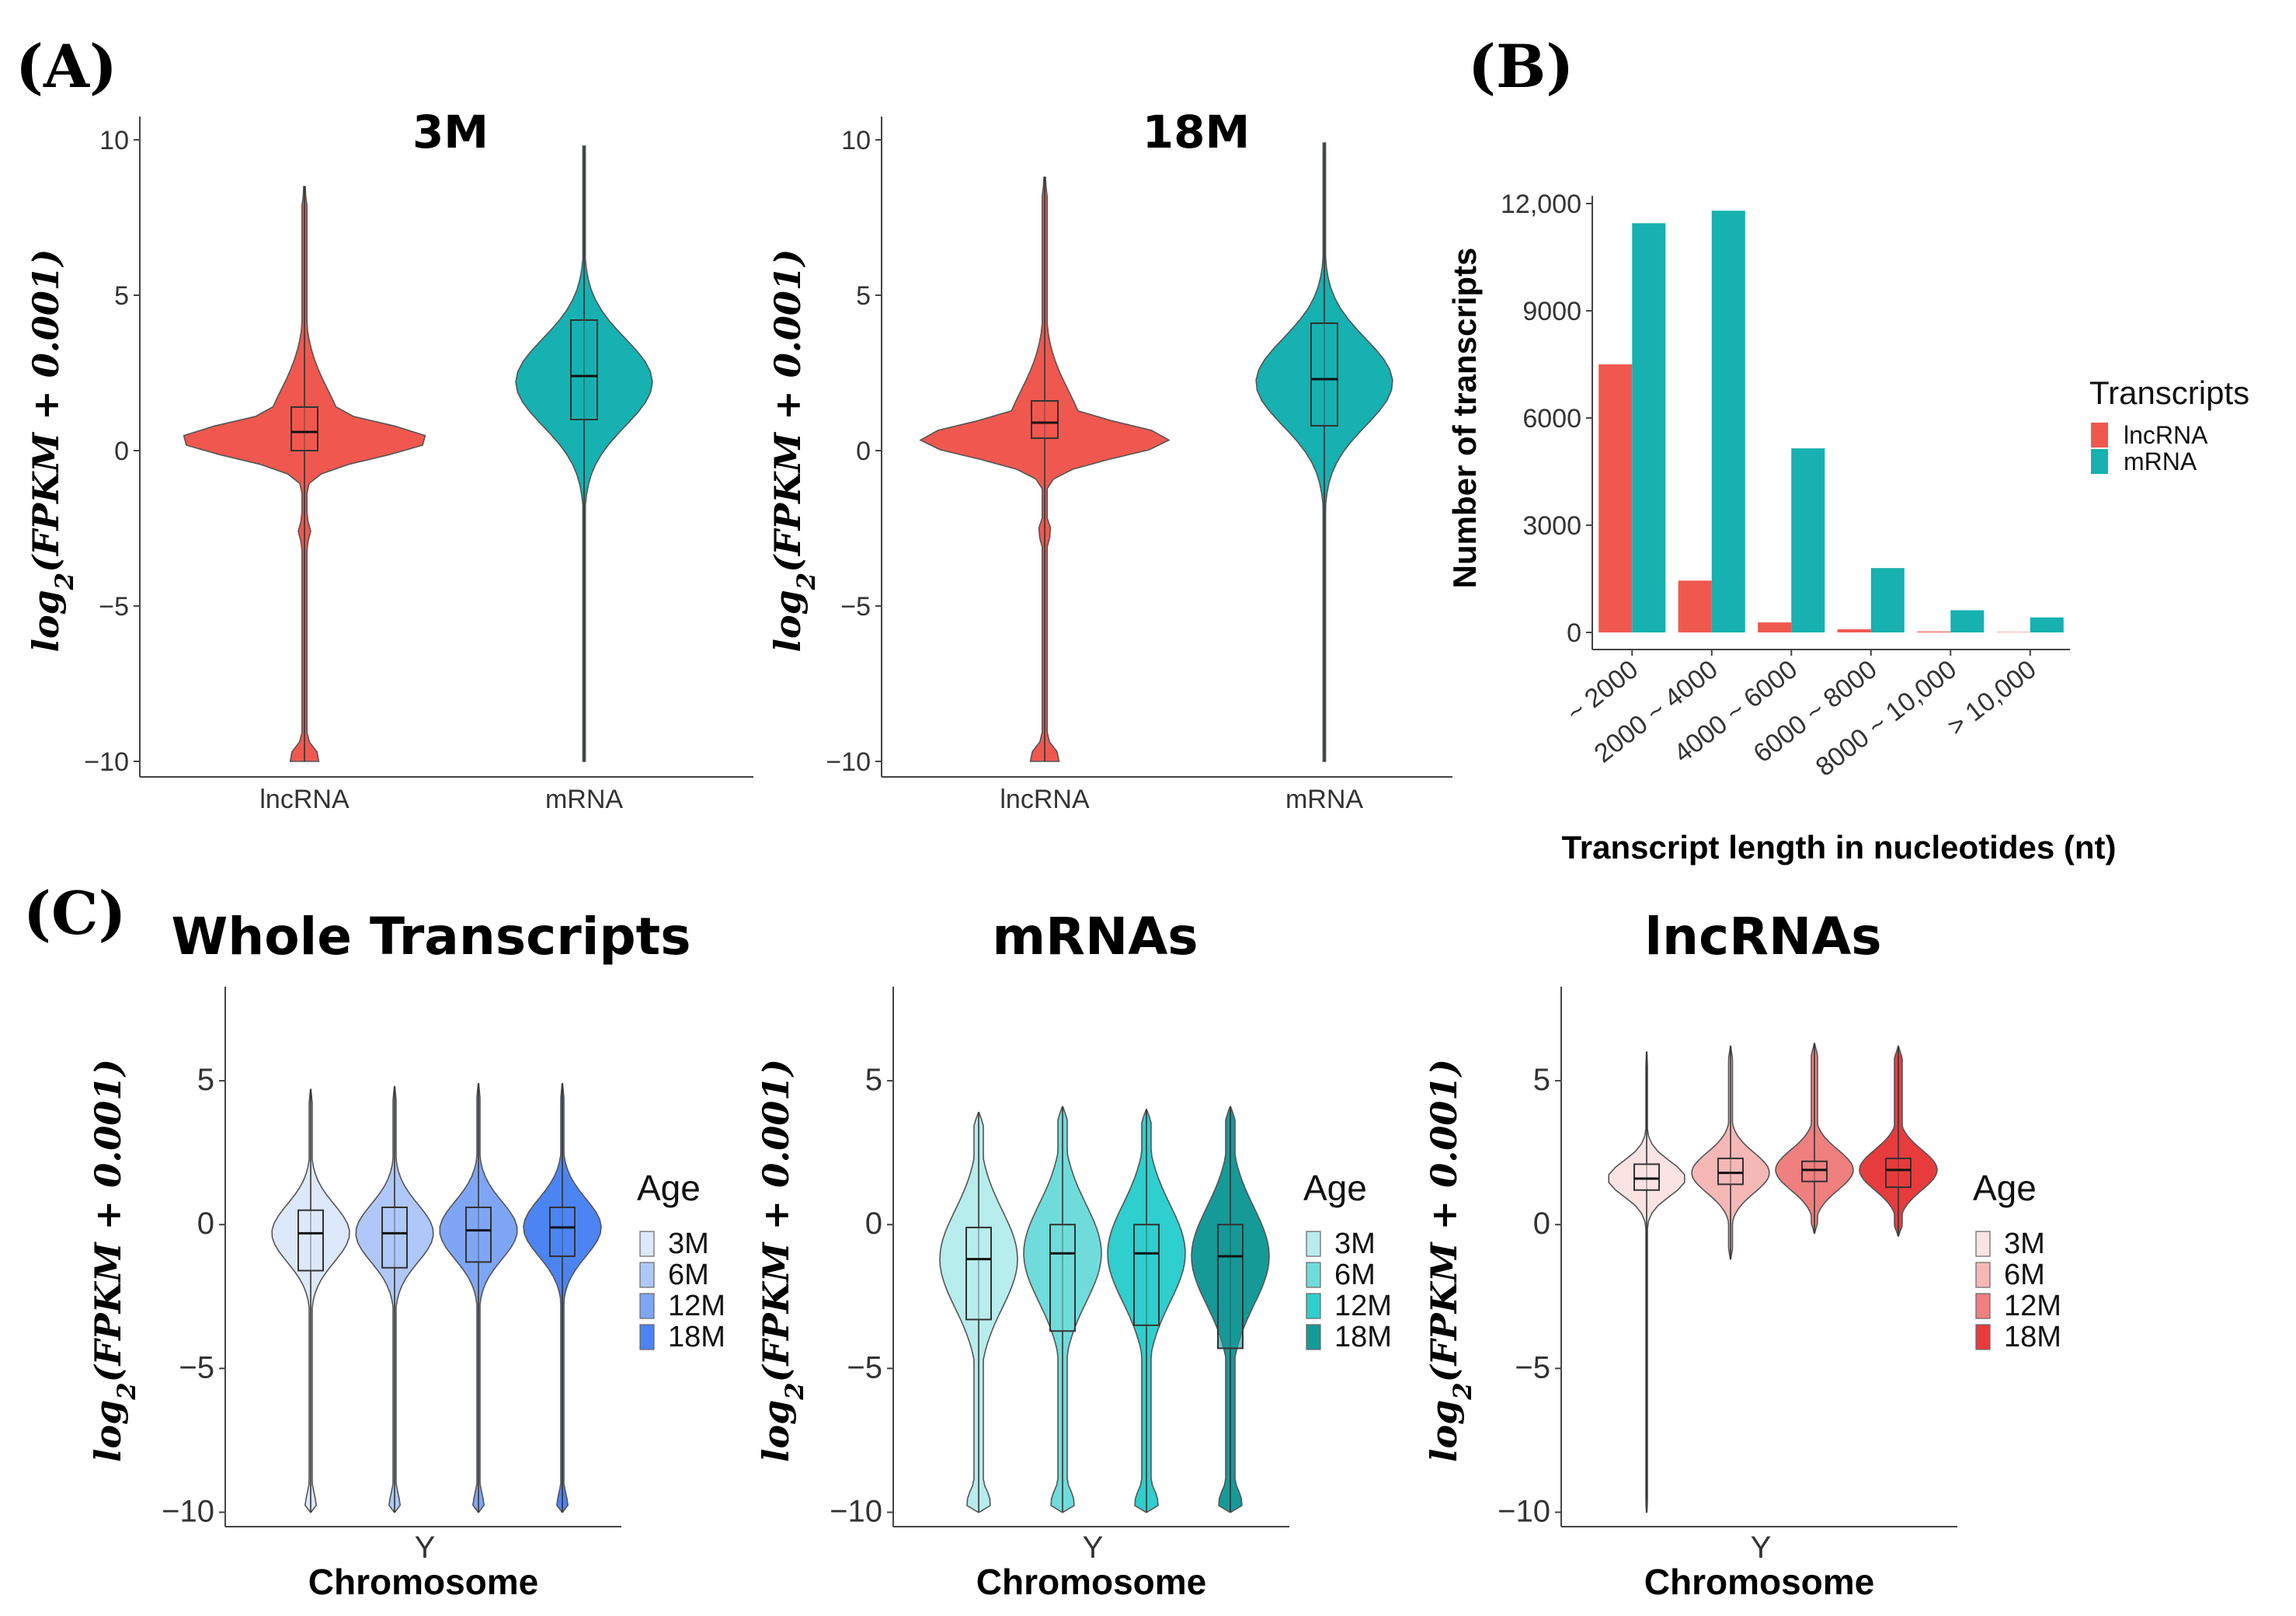 This screenshot has height=1616, width=2296. I want to click on legend-item-lncrna: lncRNA, so click(2166, 435).